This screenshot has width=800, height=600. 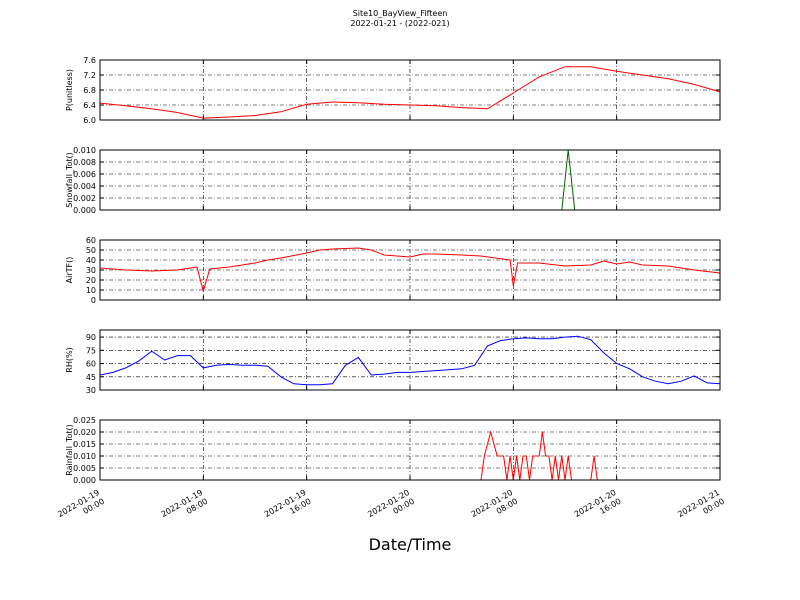 What do you see at coordinates (89, 120) in the screenshot?
I see `y-tick-label: 6.0` at bounding box center [89, 120].